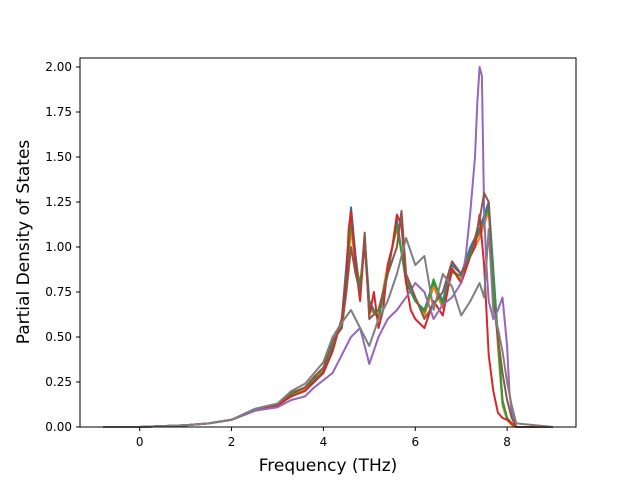  I want to click on y-tick-label: 0.75, so click(58, 292).